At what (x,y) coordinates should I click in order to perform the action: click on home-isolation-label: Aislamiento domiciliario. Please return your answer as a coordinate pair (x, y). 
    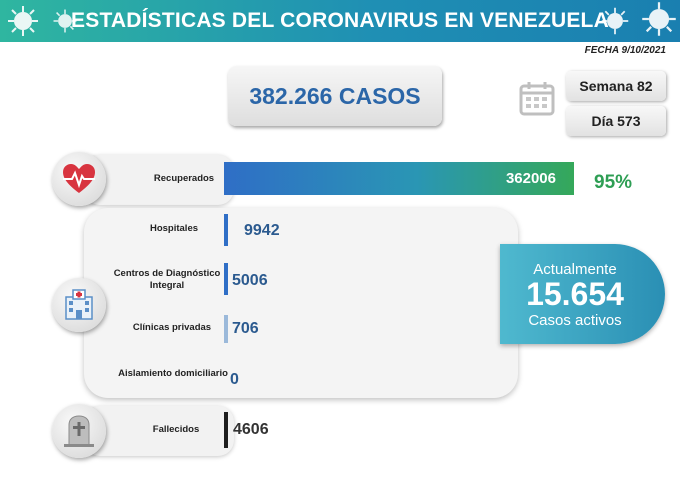
    Looking at the image, I should click on (173, 373).